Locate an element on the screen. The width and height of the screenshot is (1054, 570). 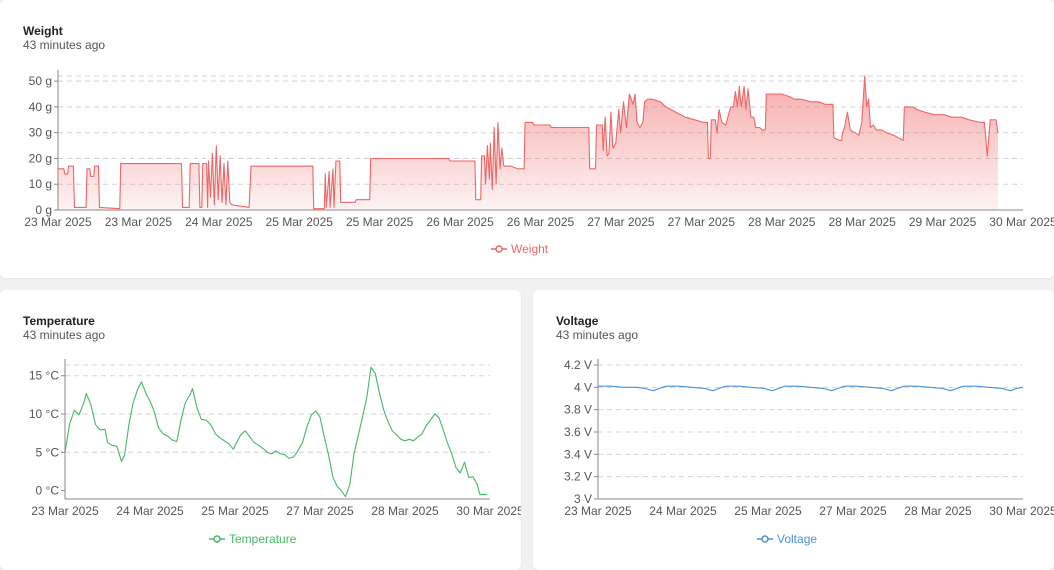
voltage-y-tick-label: 4.2 V is located at coordinates (578, 365).